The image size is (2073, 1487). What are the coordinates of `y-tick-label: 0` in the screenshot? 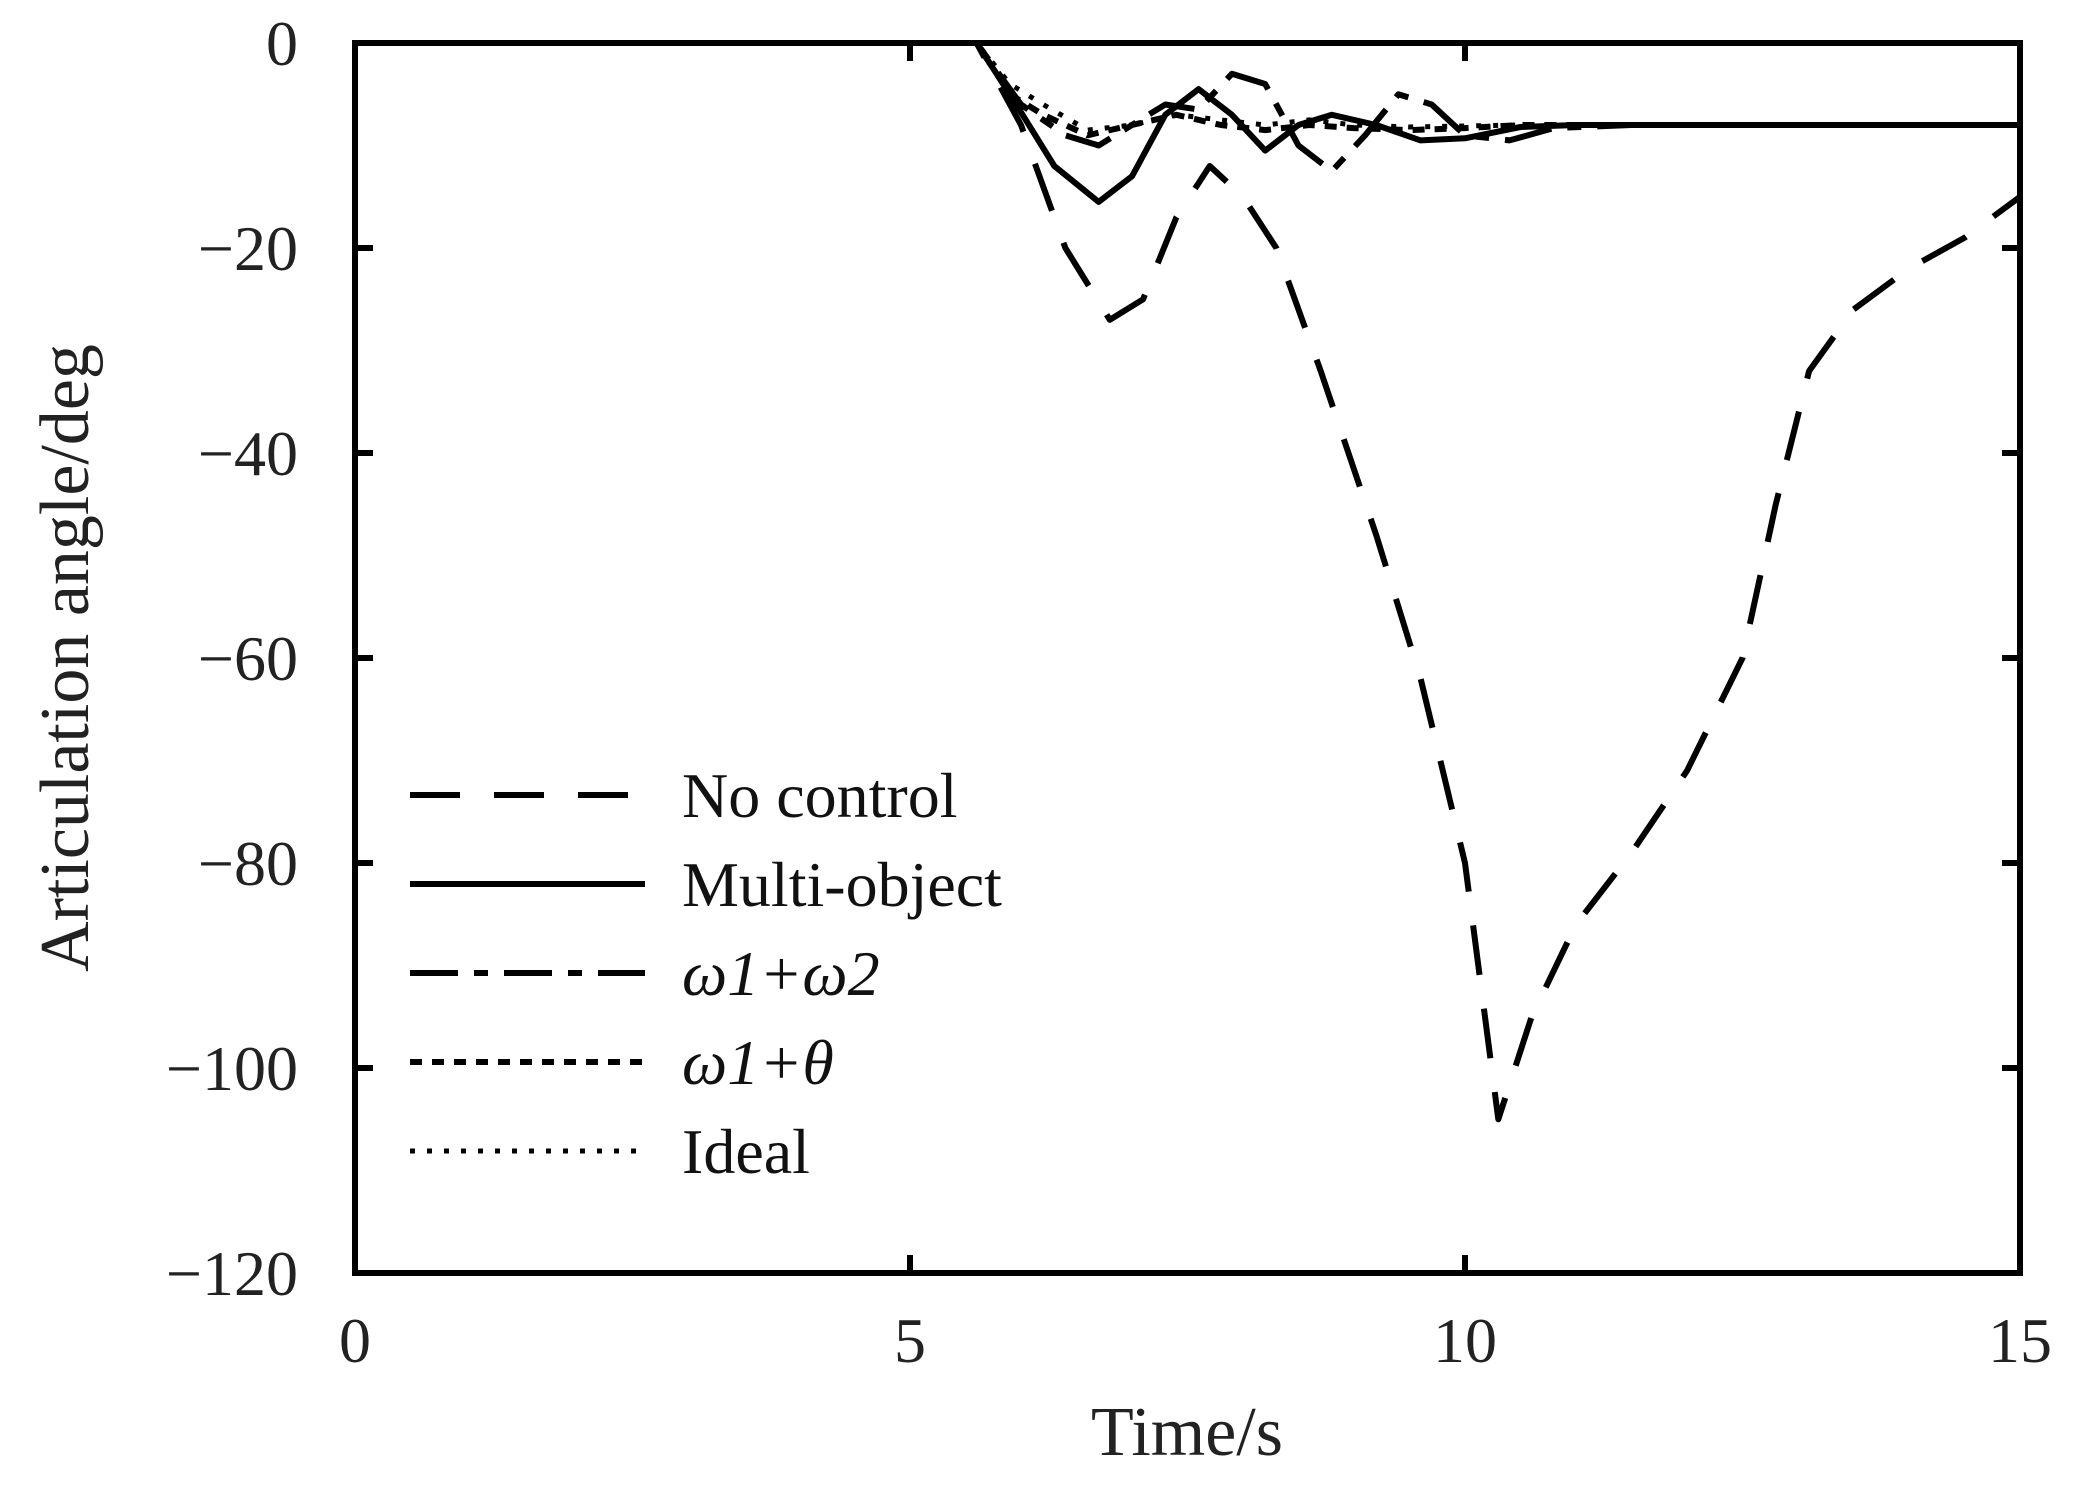 It's located at (282, 43).